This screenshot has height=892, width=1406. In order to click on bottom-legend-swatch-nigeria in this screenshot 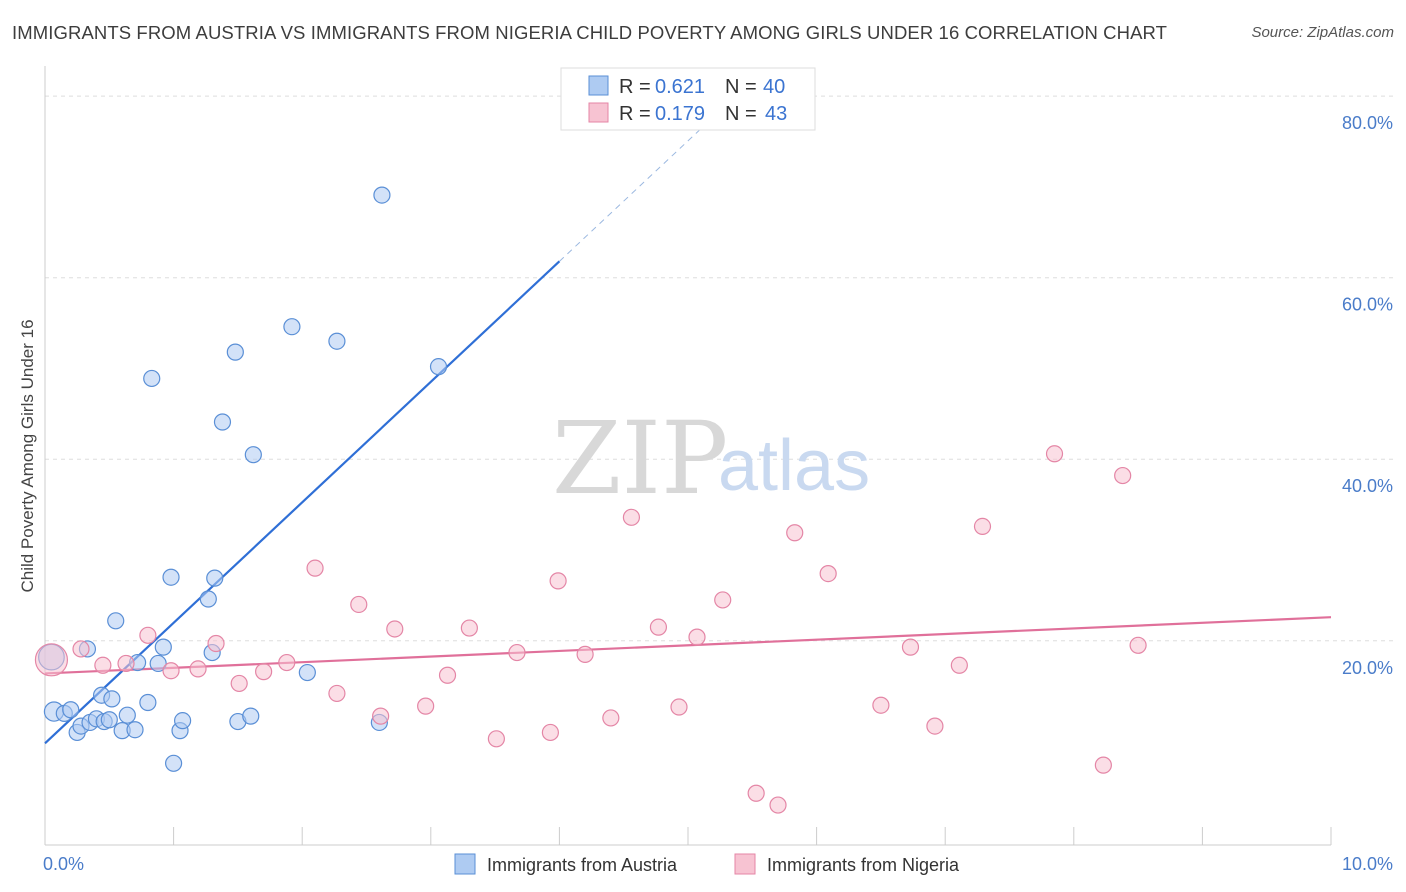, I will do `click(745, 864)`.